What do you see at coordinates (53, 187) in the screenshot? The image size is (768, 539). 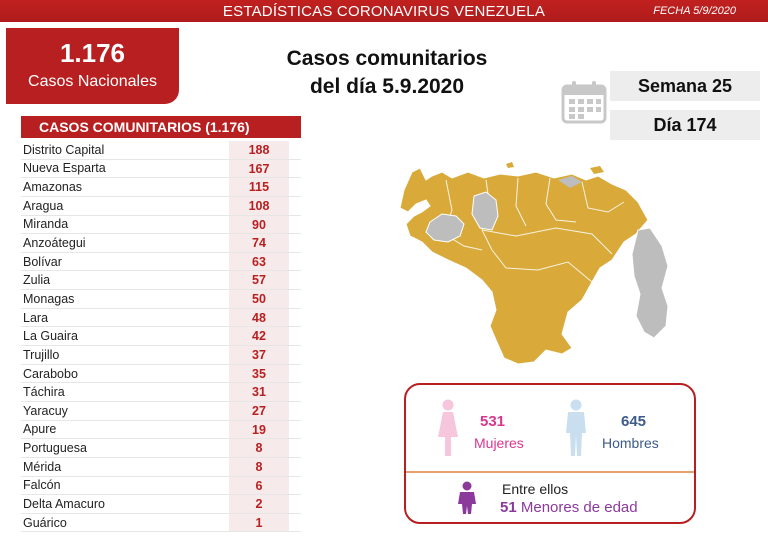 I see `state-name: Amazonas` at bounding box center [53, 187].